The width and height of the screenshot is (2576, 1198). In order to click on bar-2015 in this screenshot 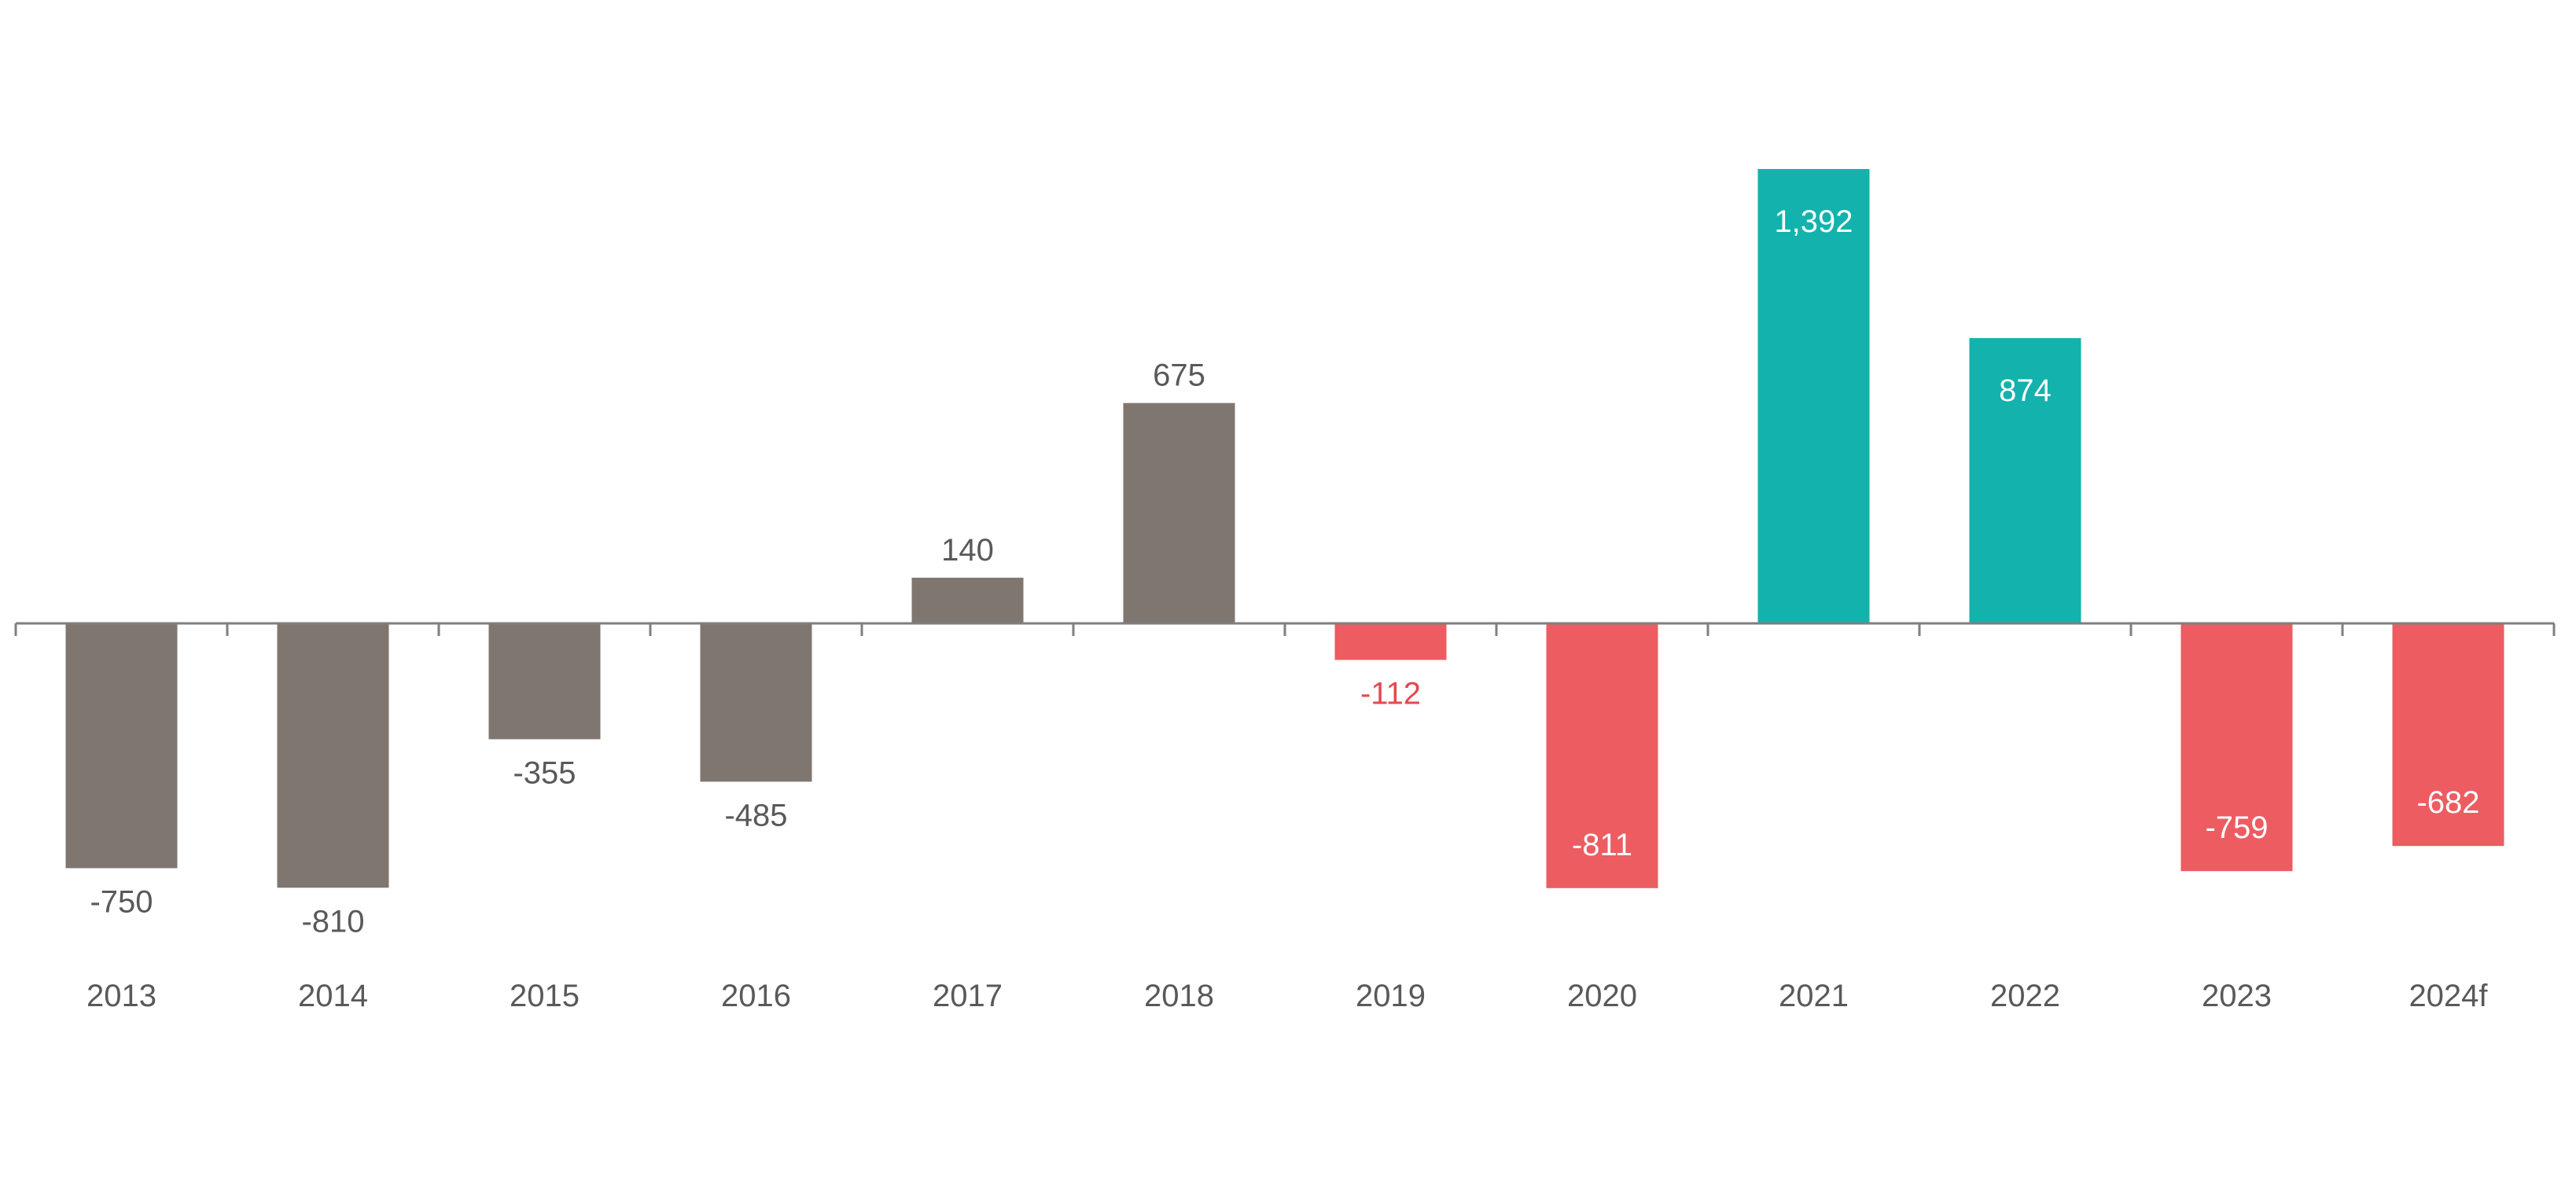, I will do `click(545, 681)`.